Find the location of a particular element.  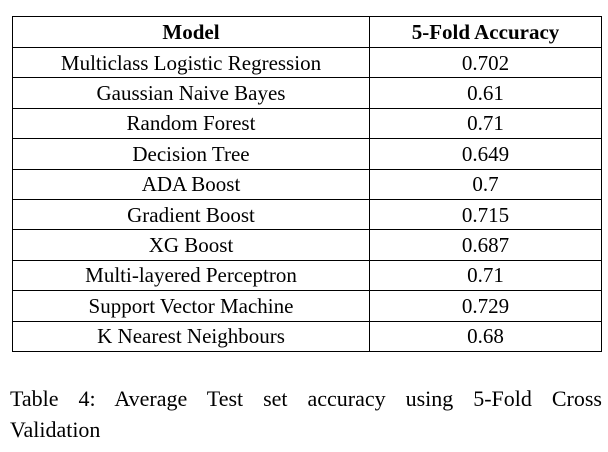

model-cell: Support Vector Machine is located at coordinates (191, 306).